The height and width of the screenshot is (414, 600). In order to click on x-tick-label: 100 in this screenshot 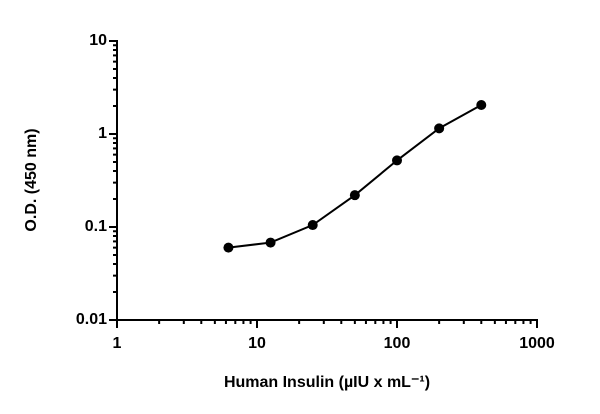, I will do `click(397, 343)`.